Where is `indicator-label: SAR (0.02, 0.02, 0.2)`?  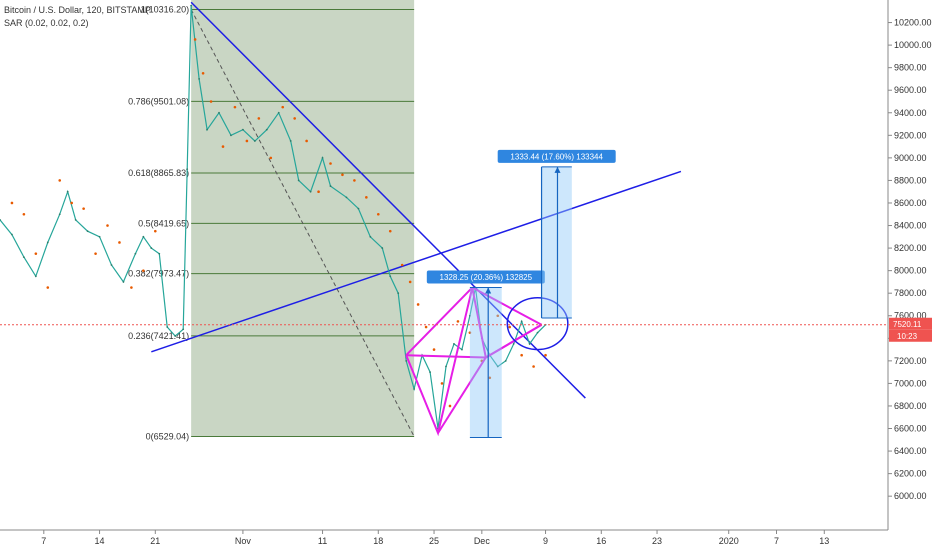 indicator-label: SAR (0.02, 0.02, 0.2) is located at coordinates (46, 23).